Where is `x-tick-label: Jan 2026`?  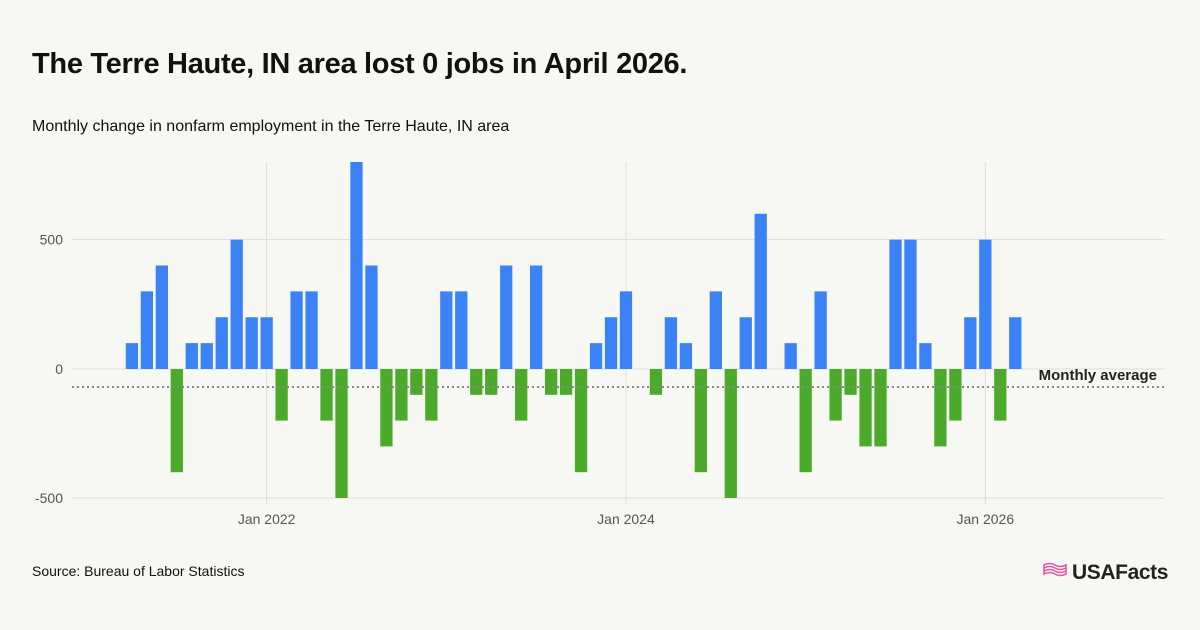
x-tick-label: Jan 2026 is located at coordinates (986, 519).